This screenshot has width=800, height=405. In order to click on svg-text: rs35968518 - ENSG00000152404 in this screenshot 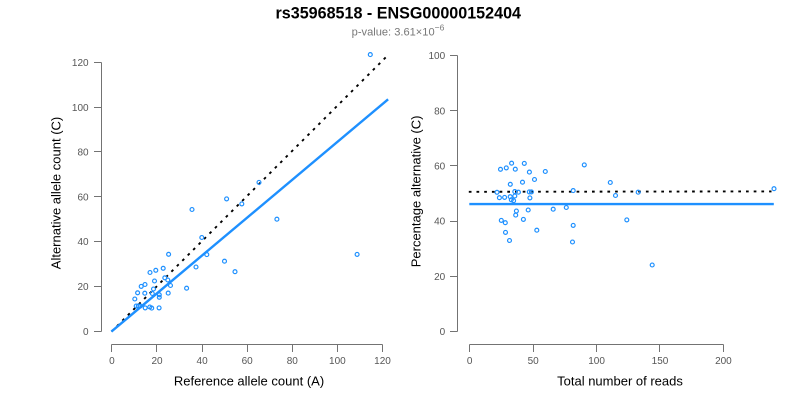, I will do `click(399, 13)`.